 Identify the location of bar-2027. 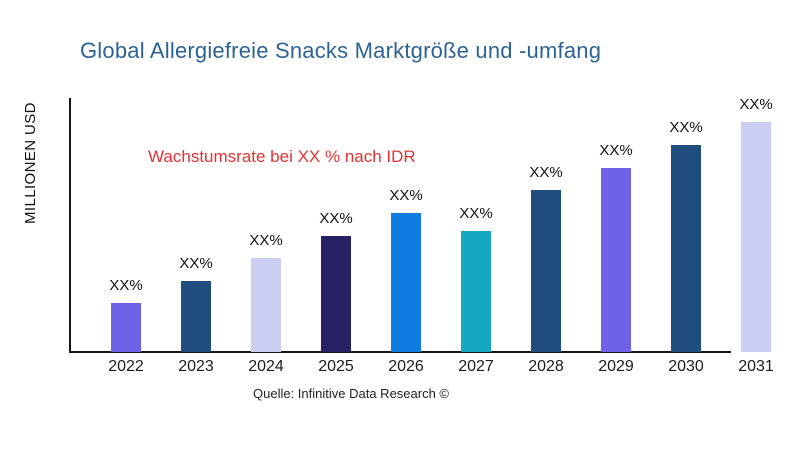
(476, 291).